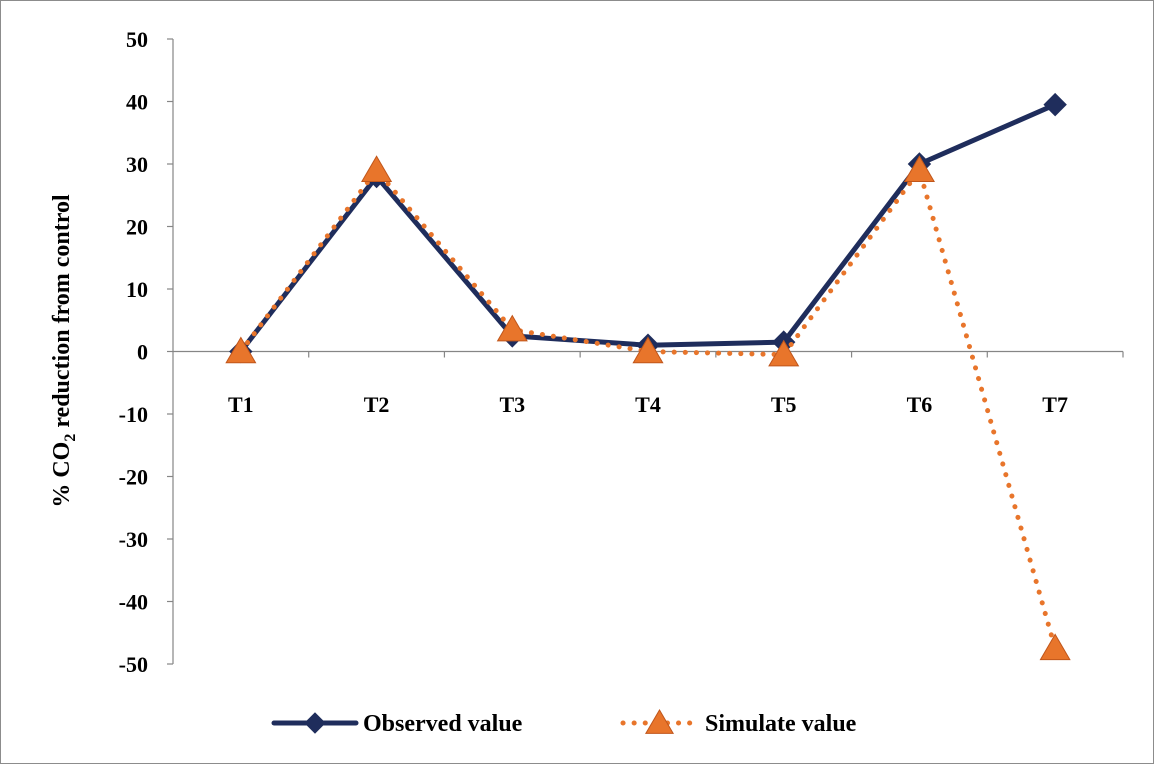 The width and height of the screenshot is (1154, 768). I want to click on y-tick-label: 20, so click(137, 227).